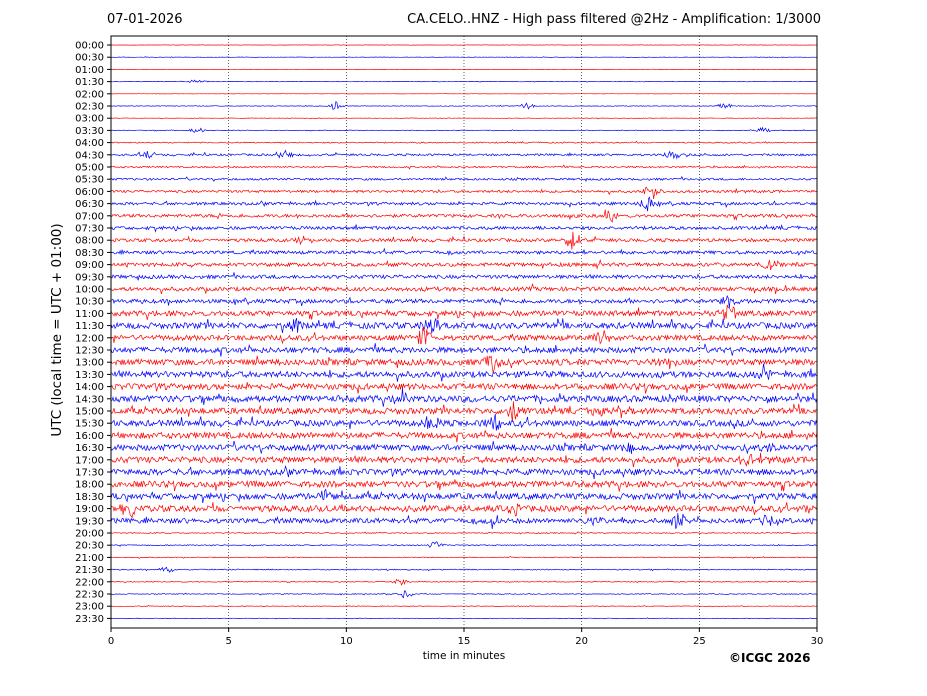 The height and width of the screenshot is (696, 927). I want to click on date-label: 07-01-2026, so click(145, 19).